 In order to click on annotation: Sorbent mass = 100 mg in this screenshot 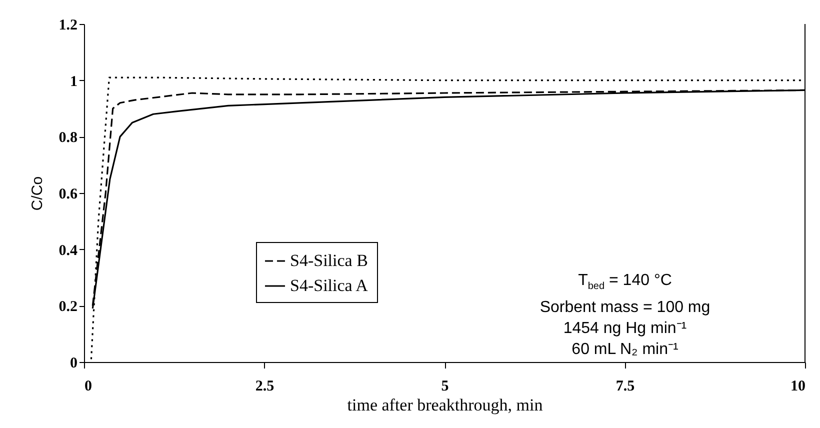, I will do `click(625, 308)`.